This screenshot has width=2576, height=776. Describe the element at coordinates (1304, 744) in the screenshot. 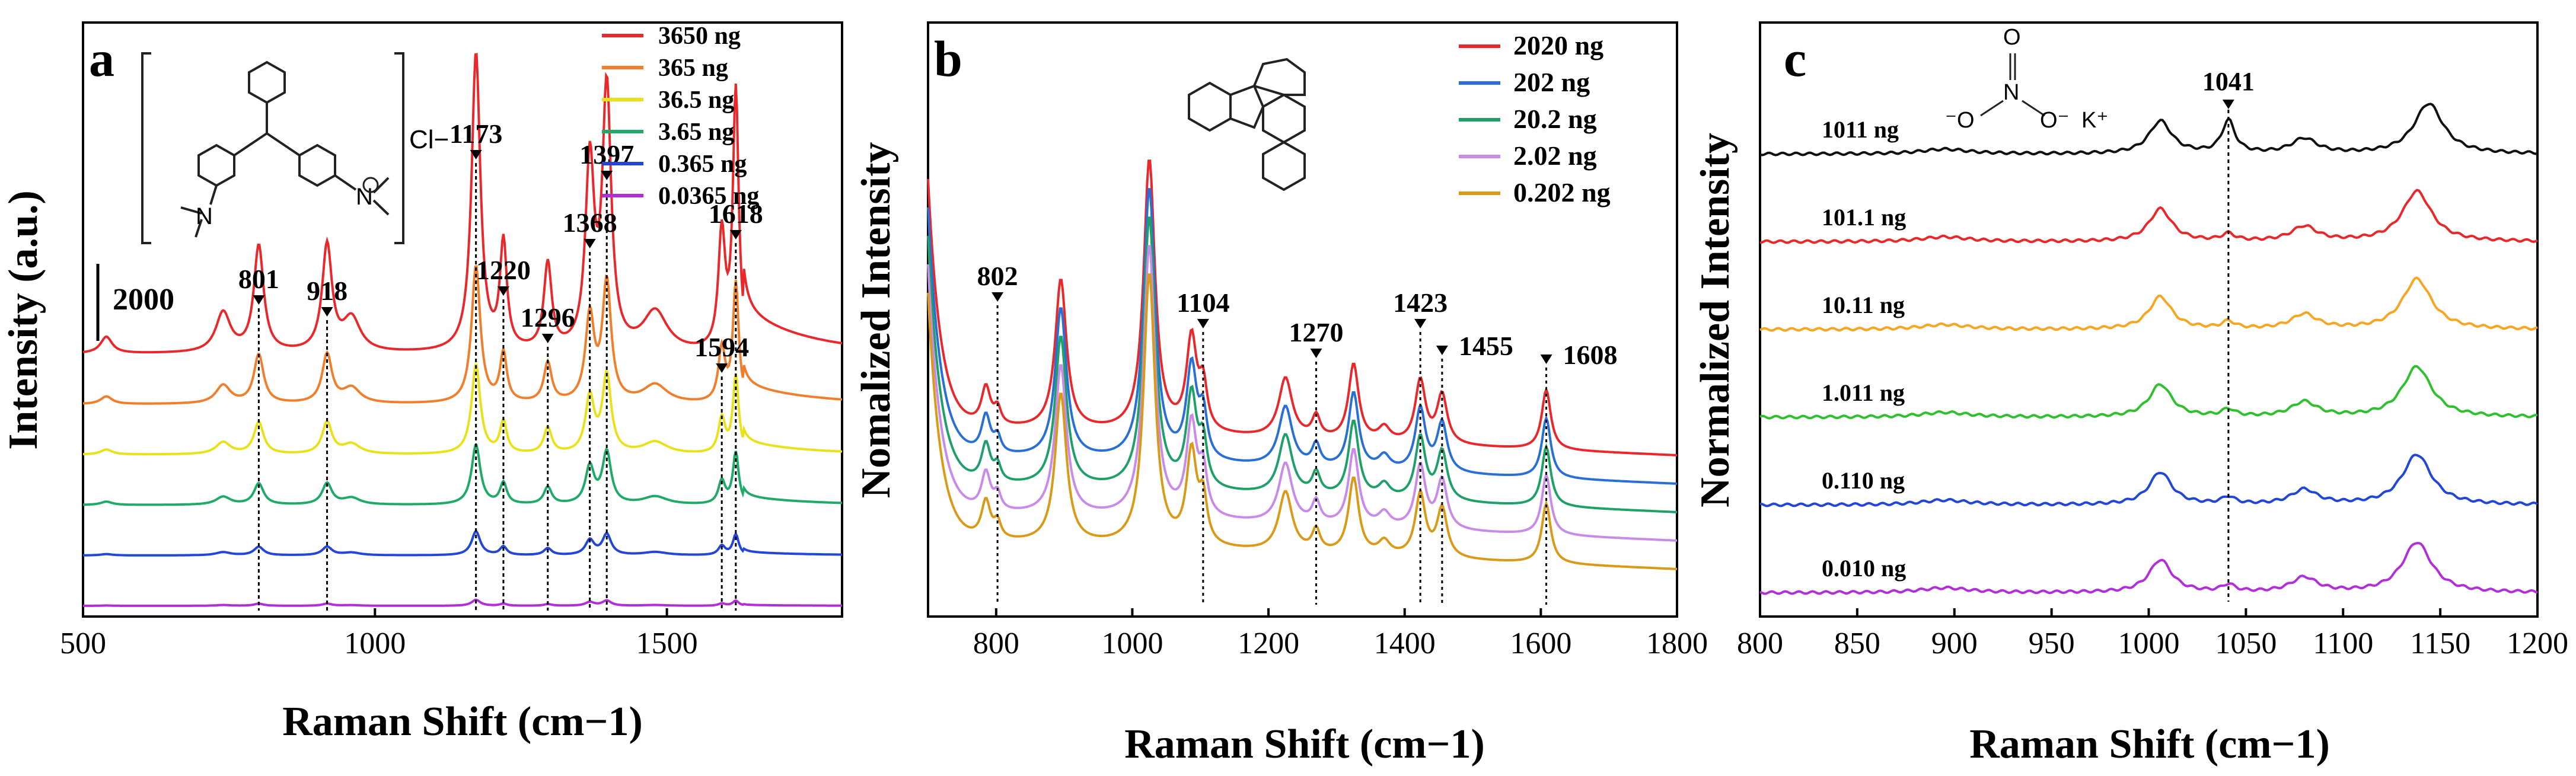

I see `x-axis-label-b: Raman Shift (cm−1)` at that location.